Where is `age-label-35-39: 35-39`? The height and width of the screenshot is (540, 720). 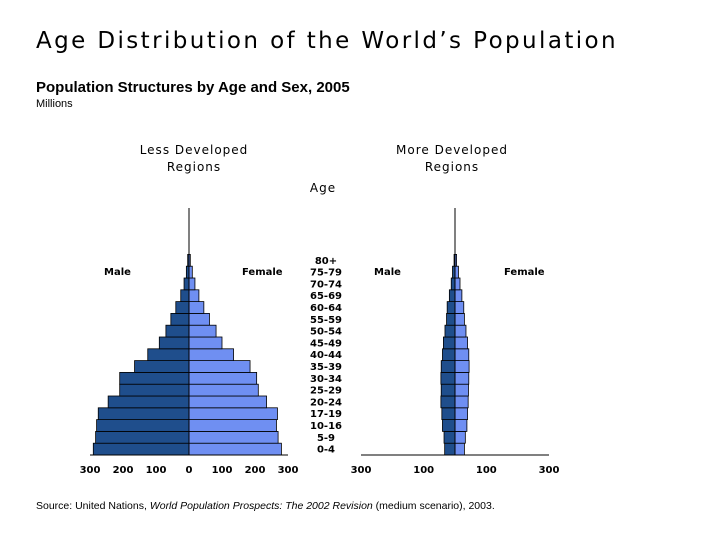 age-label-35-39: 35-39 is located at coordinates (326, 367).